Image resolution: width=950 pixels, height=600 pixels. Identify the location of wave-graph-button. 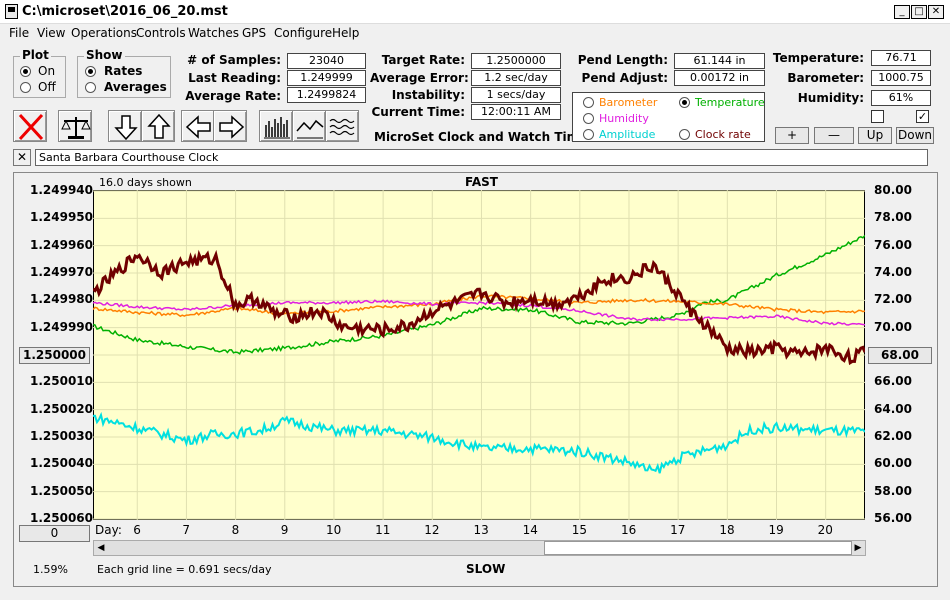
(342, 126).